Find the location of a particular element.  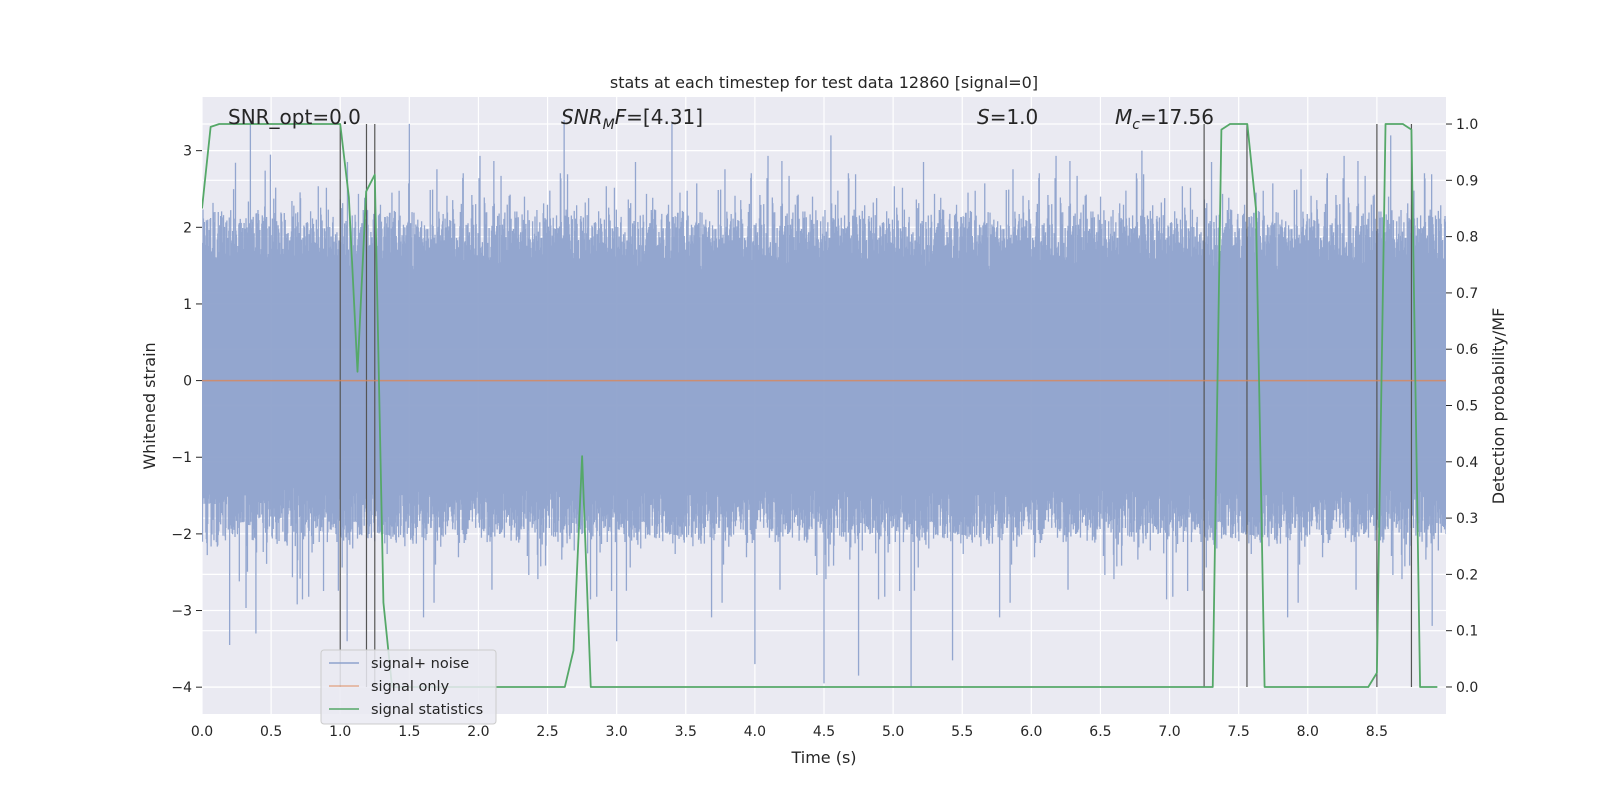

legend-label-stats: signal statistics is located at coordinates (427, 710).